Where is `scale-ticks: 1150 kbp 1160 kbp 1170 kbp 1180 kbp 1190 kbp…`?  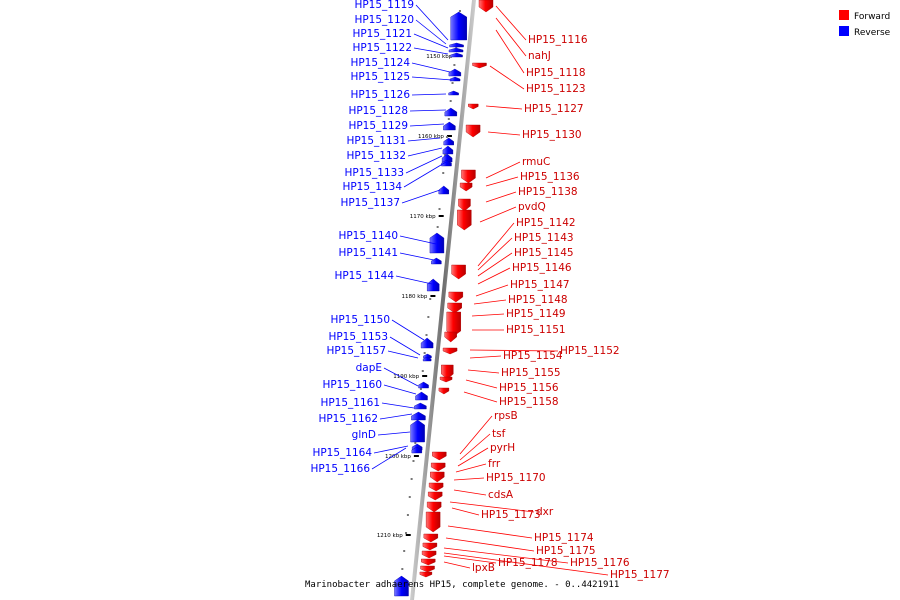
scale-ticks: 1150 kbp 1160 kbp 1170 kbp 1180 kbp 1190 kbp… is located at coordinates (419, 296).